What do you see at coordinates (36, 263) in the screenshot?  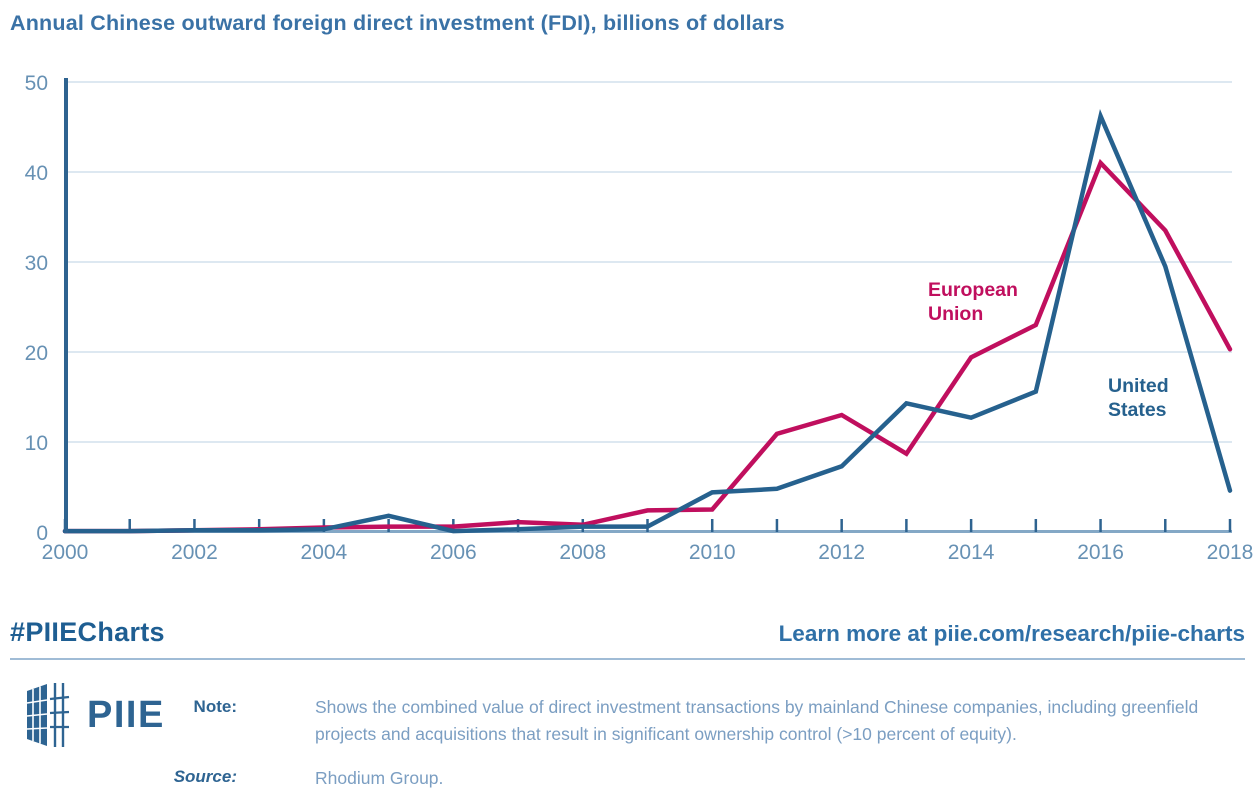 I see `y-tick-label: 30` at bounding box center [36, 263].